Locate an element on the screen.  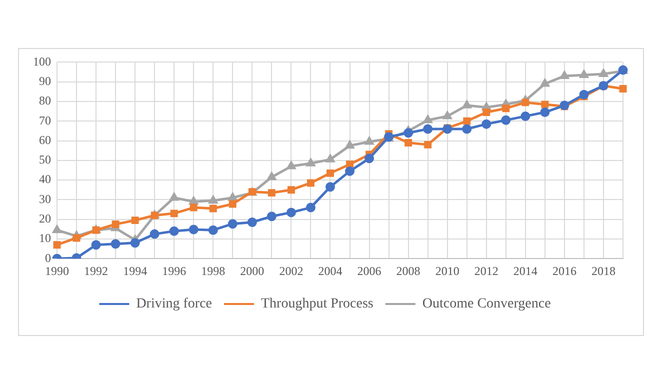
x-tick-label: 2010 is located at coordinates (447, 271).